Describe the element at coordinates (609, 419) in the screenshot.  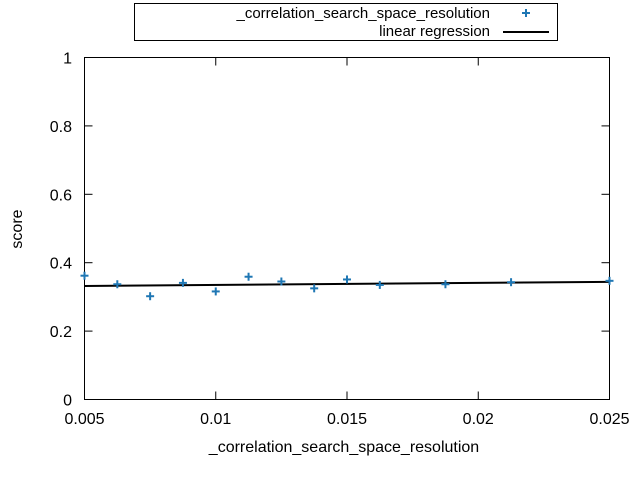
I see `x-tick-label: 0.025` at that location.